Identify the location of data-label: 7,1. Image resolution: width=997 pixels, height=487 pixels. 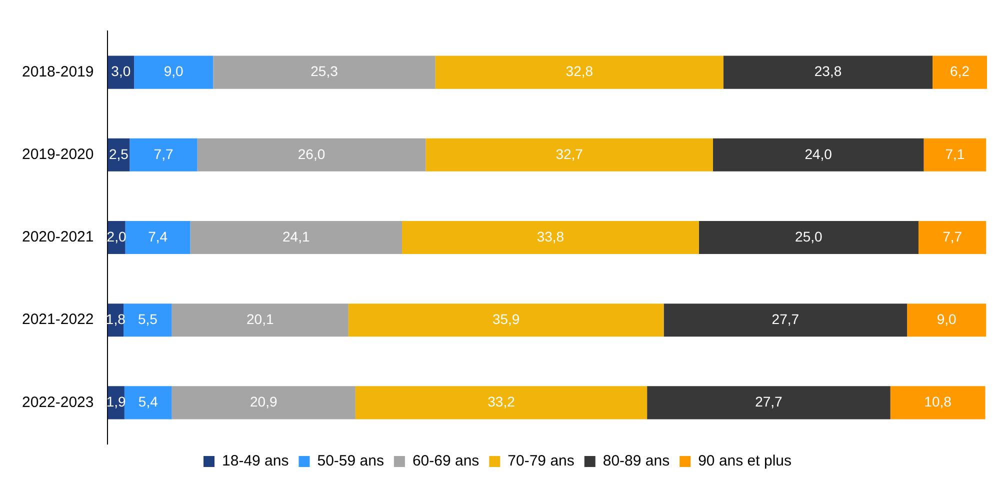
(955, 154).